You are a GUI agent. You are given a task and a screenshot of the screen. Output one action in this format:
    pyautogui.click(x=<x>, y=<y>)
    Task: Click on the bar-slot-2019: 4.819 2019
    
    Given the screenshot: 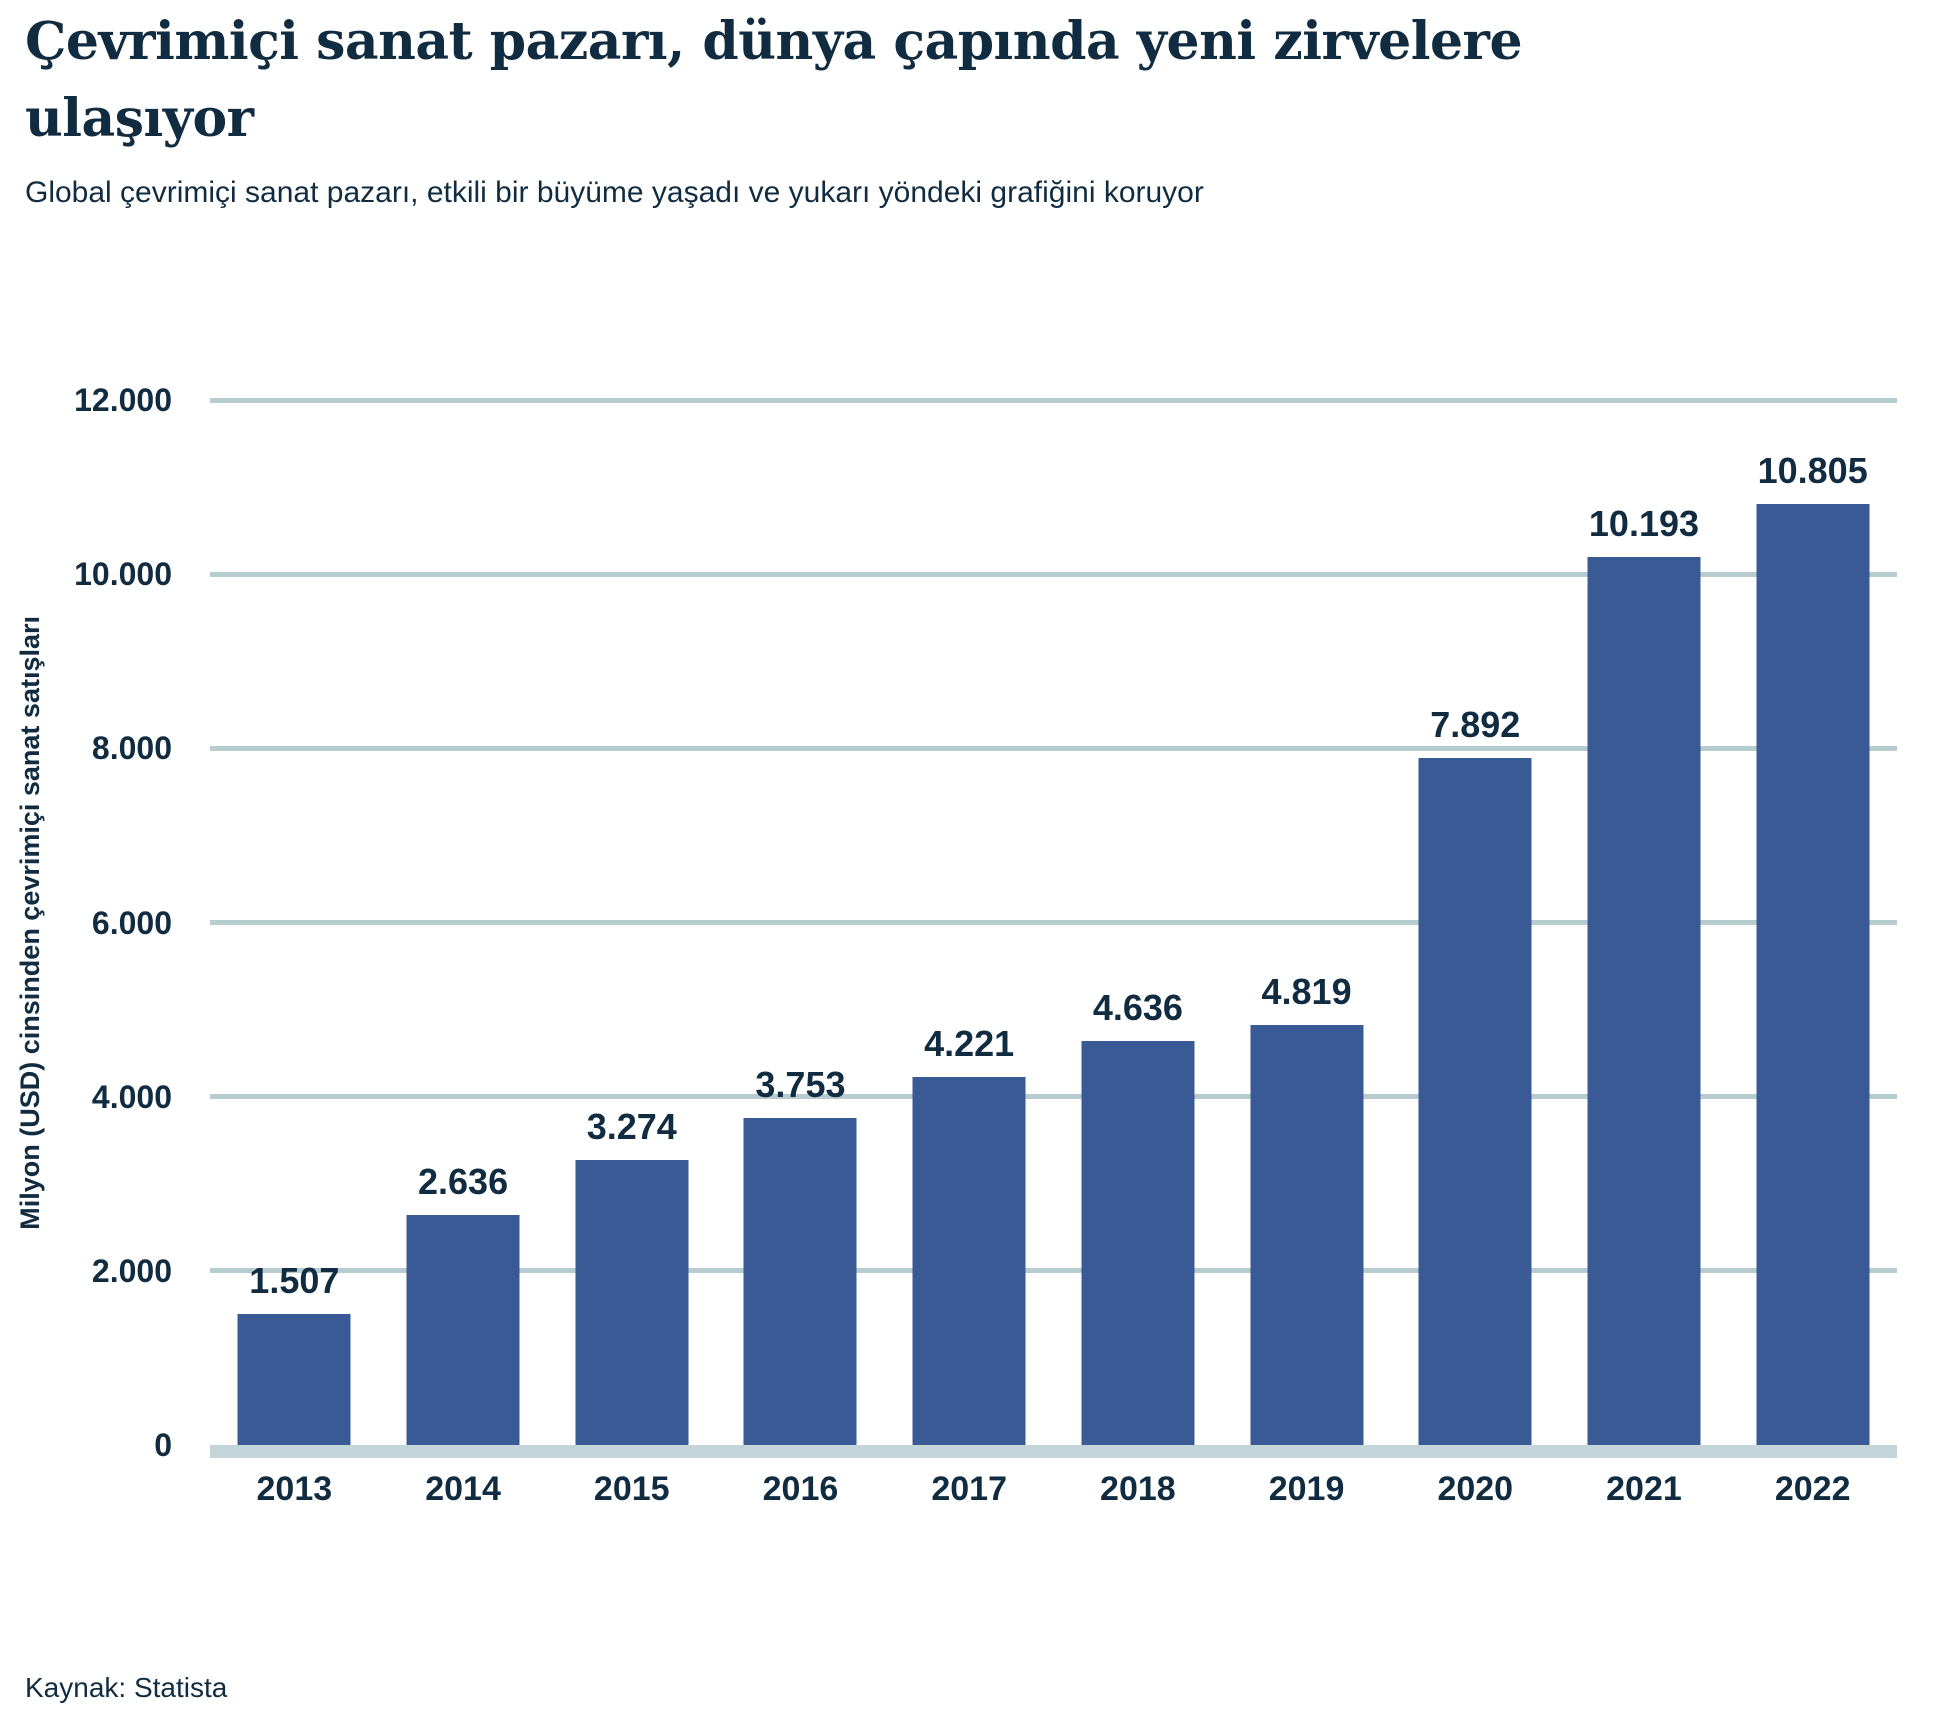 What is the action you would take?
    pyautogui.click(x=1306, y=954)
    